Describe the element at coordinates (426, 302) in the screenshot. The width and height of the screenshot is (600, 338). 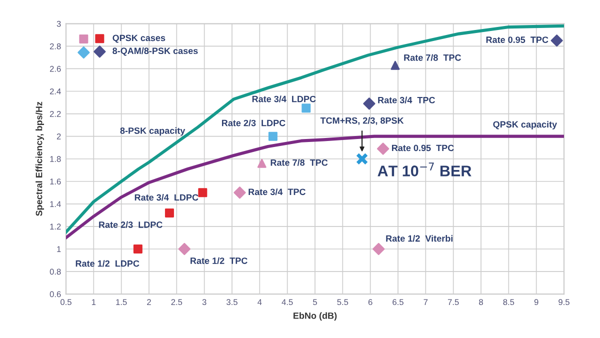
I see `x-tick-label: 7` at that location.